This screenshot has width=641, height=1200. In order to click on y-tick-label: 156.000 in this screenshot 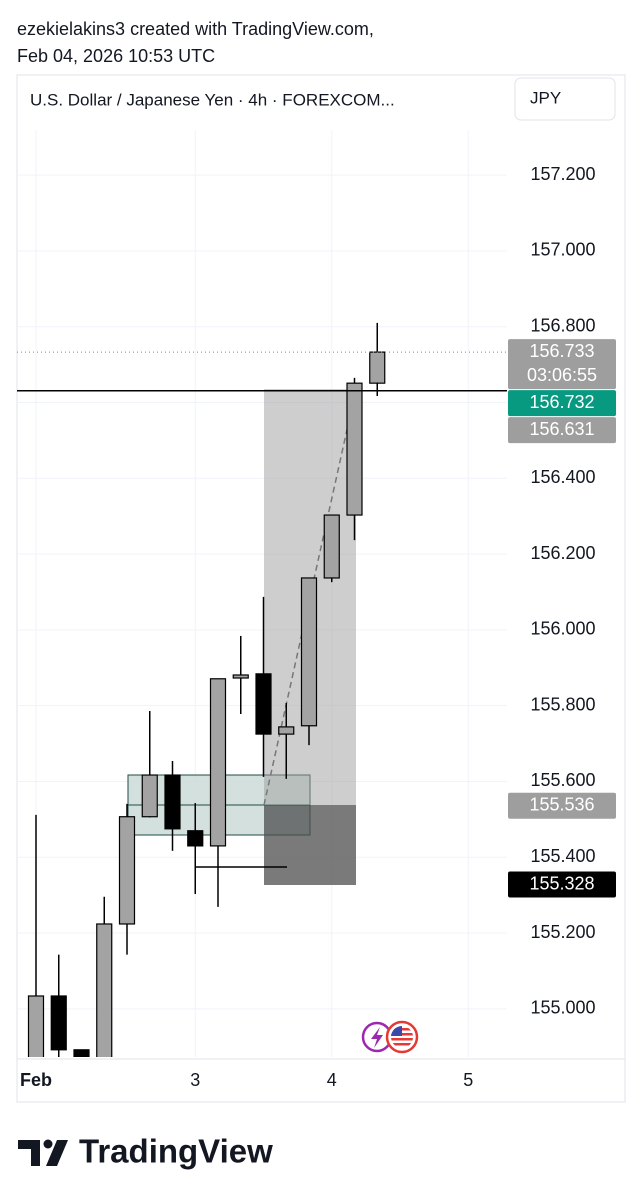, I will do `click(562, 629)`.